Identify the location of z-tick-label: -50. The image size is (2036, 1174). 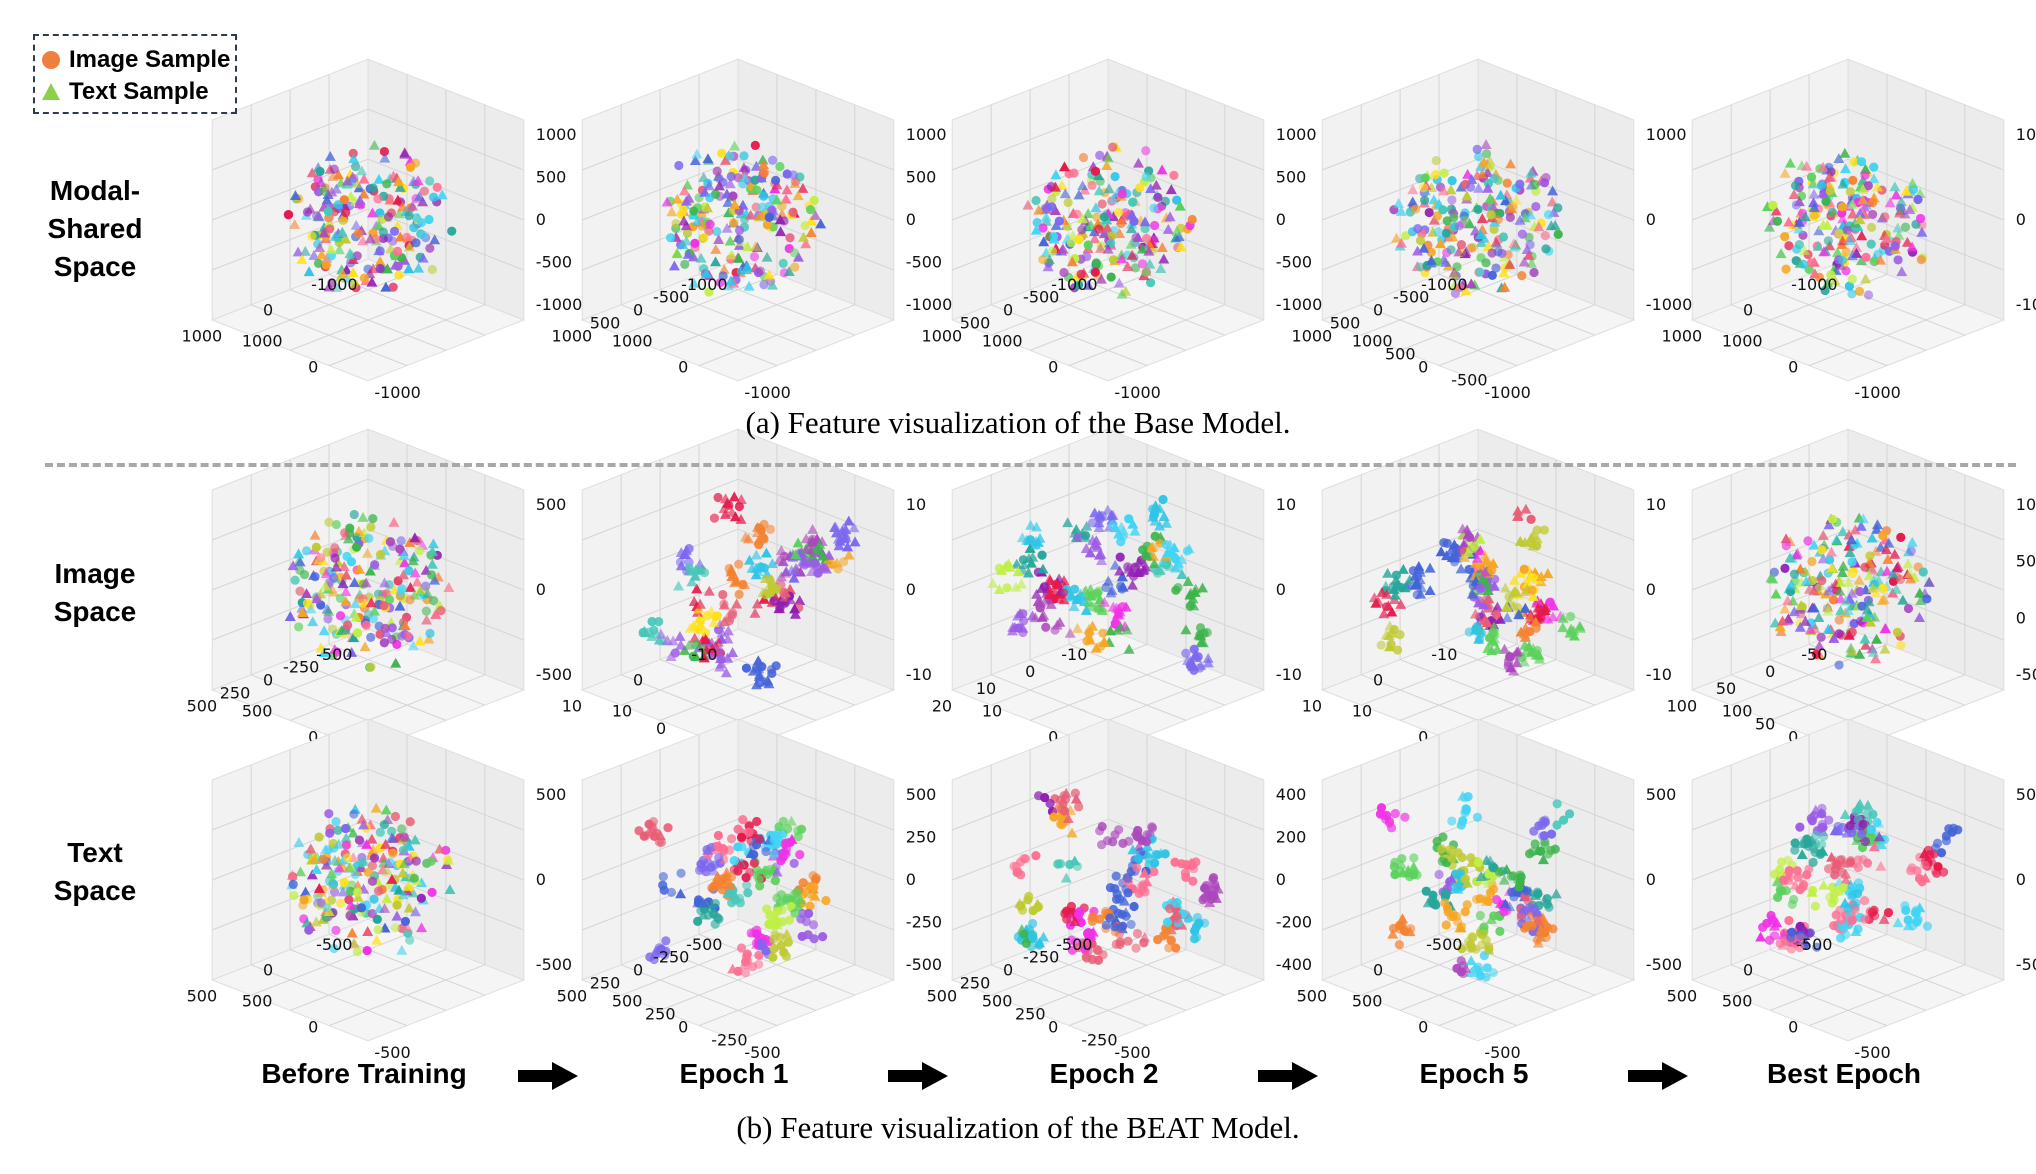
(2026, 674).